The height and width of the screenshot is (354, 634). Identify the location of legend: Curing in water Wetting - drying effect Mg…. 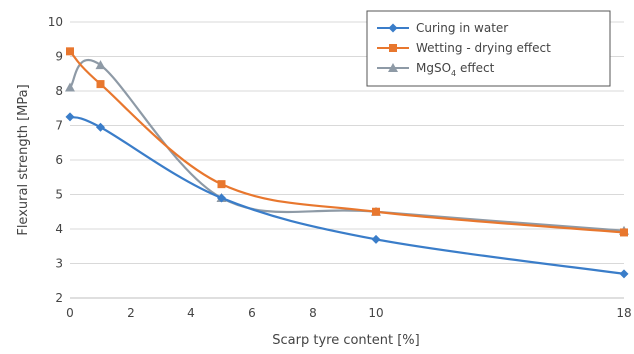
(488, 48).